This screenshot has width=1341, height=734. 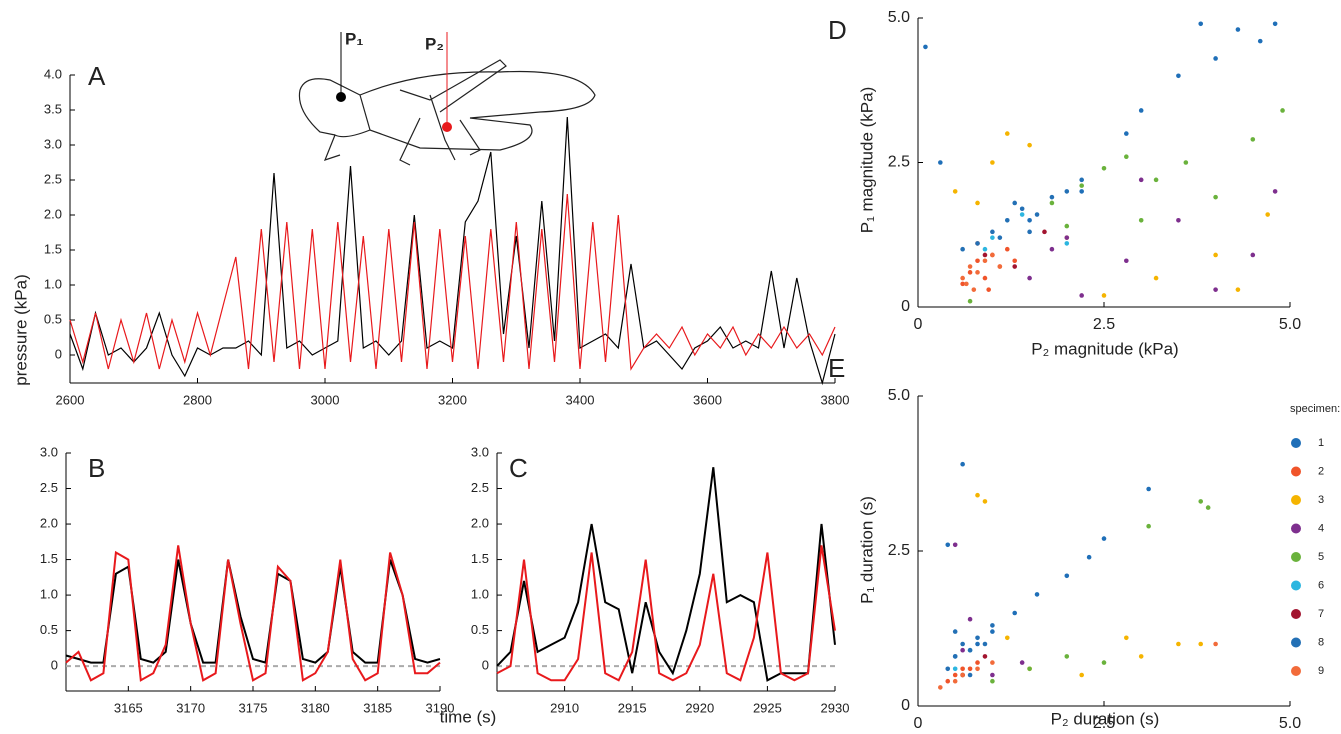 I want to click on x-axis-label: P₂ duration (s), so click(x=1105, y=718).